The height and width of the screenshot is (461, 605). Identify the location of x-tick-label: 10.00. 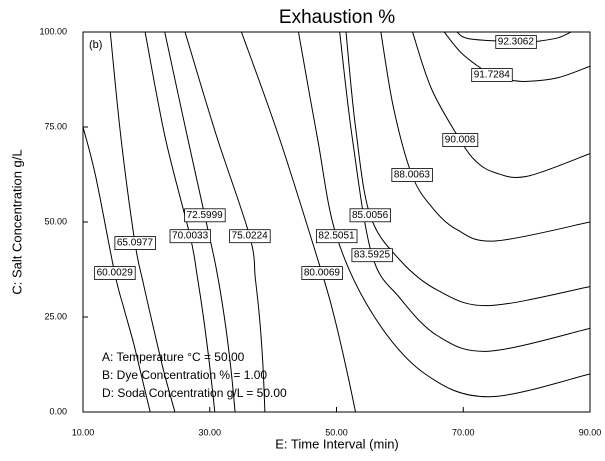
(83, 432).